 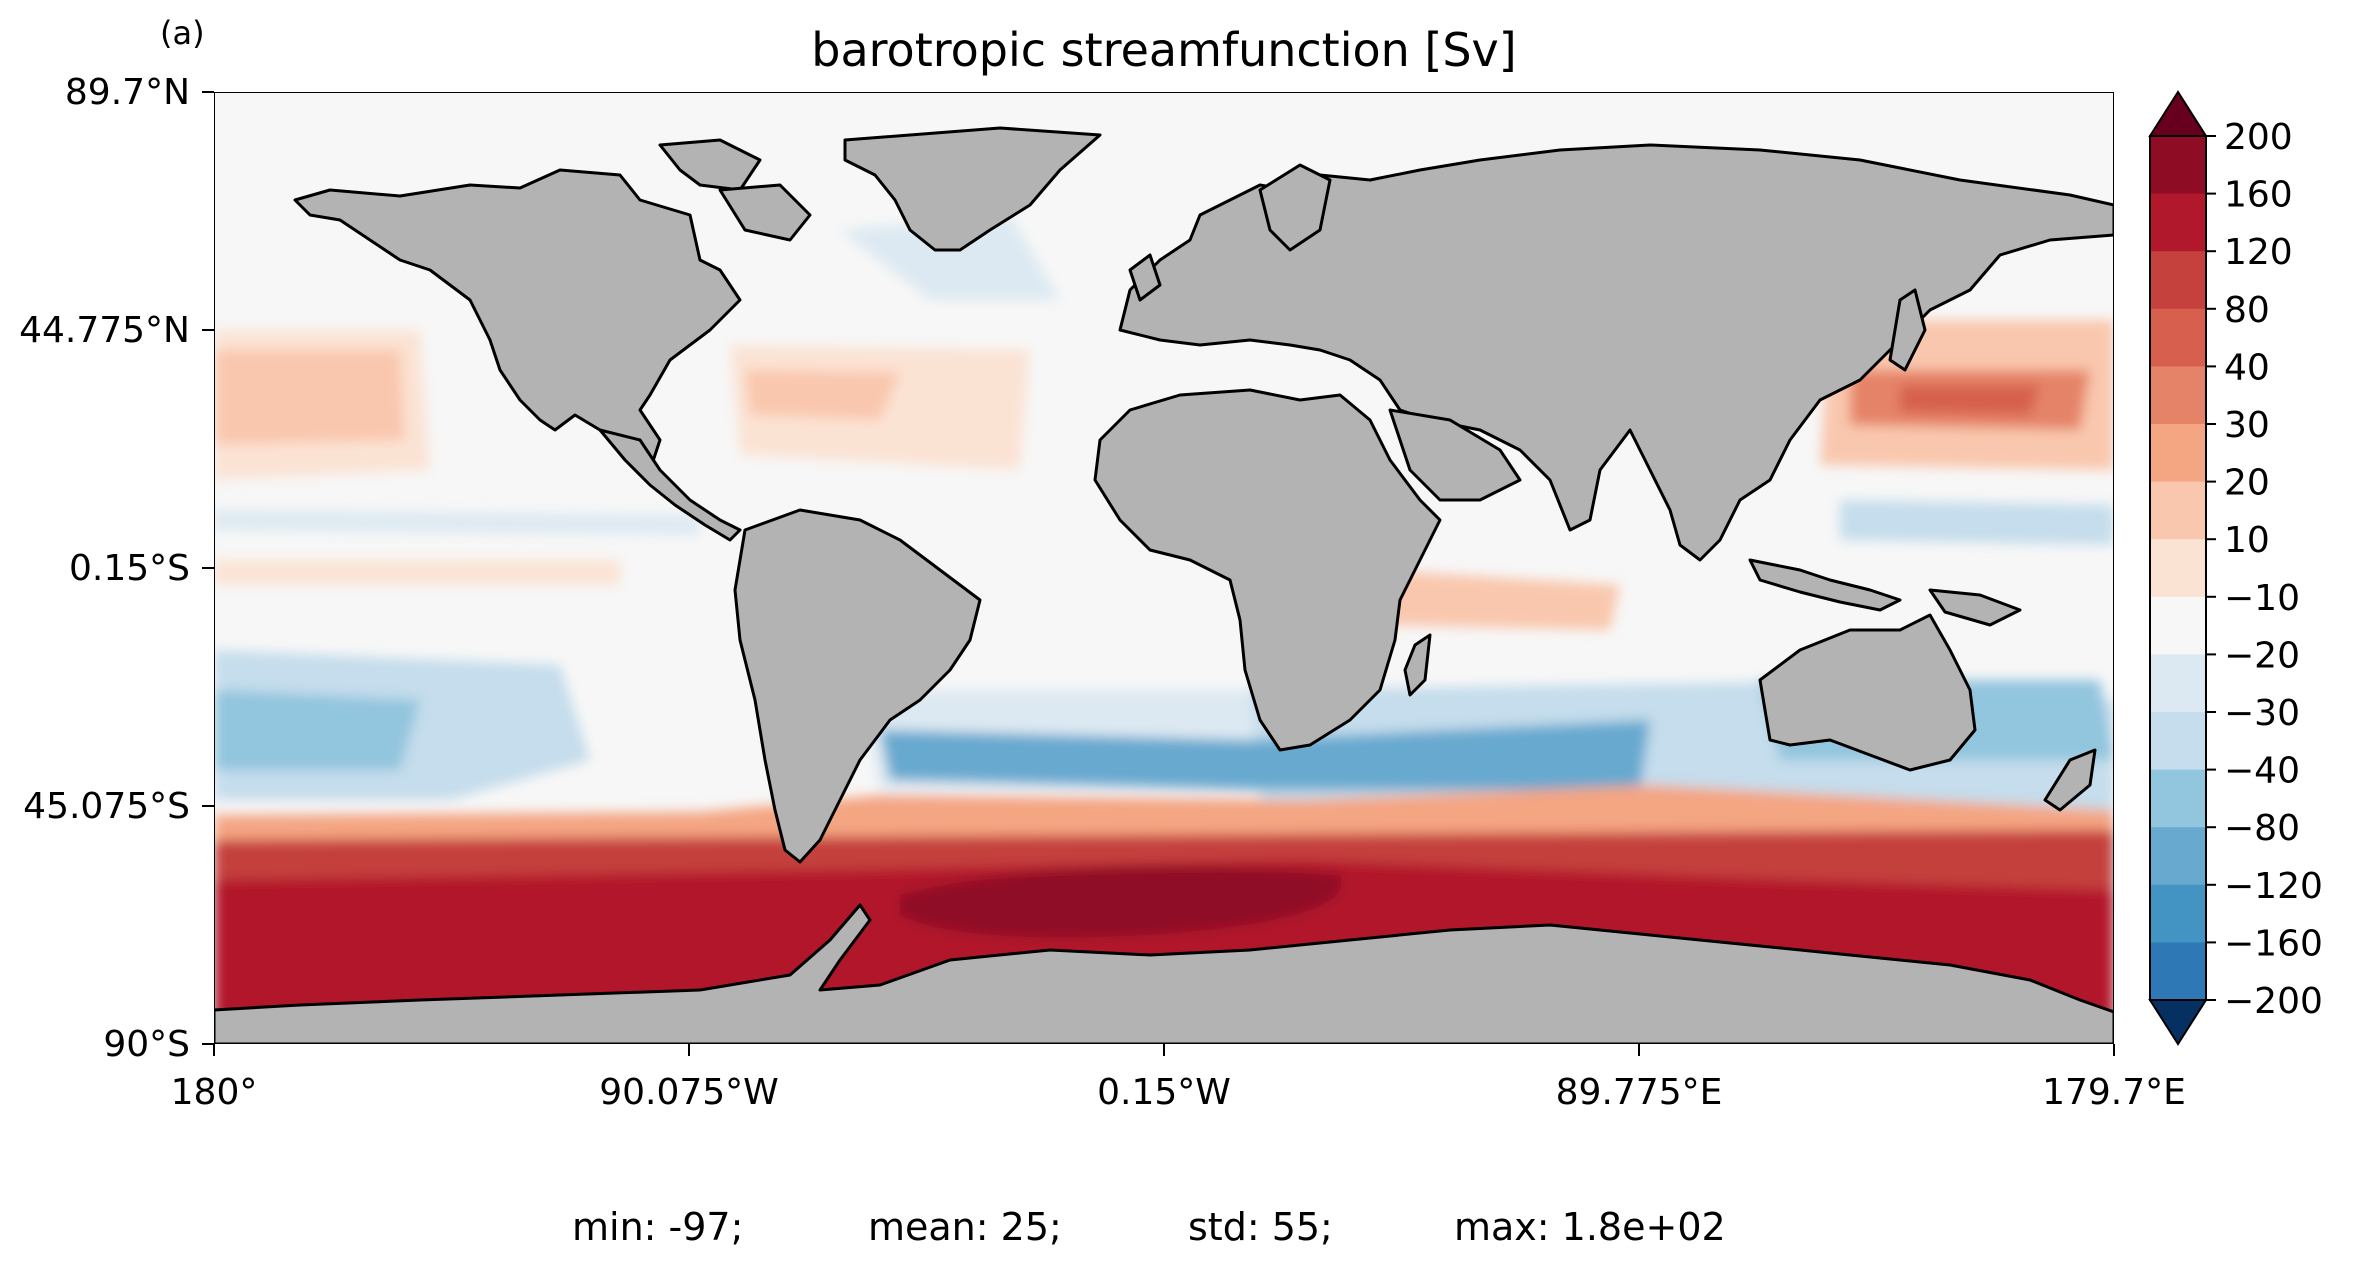 What do you see at coordinates (457, 522) in the screenshot?
I see `field-tropical-pacific-south` at bounding box center [457, 522].